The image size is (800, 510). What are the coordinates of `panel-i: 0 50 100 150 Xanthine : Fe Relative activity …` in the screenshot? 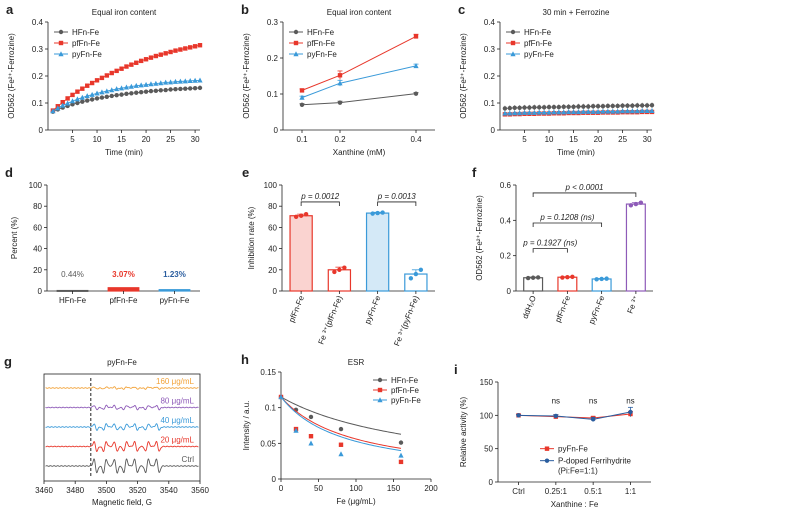 It's located at (552, 435).